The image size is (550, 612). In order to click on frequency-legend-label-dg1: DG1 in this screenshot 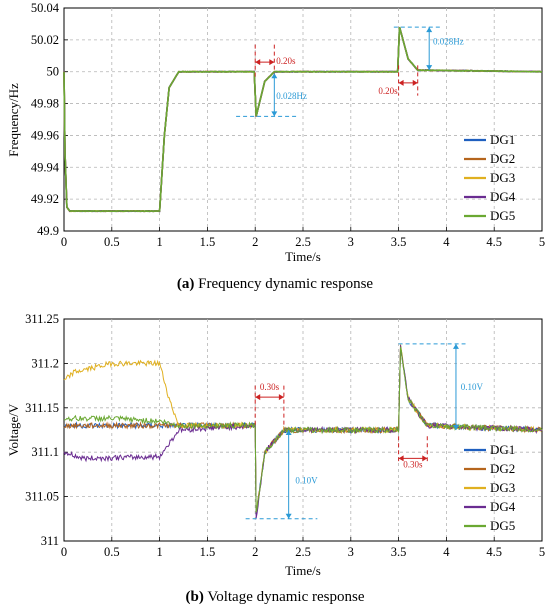, I will do `click(502, 139)`.